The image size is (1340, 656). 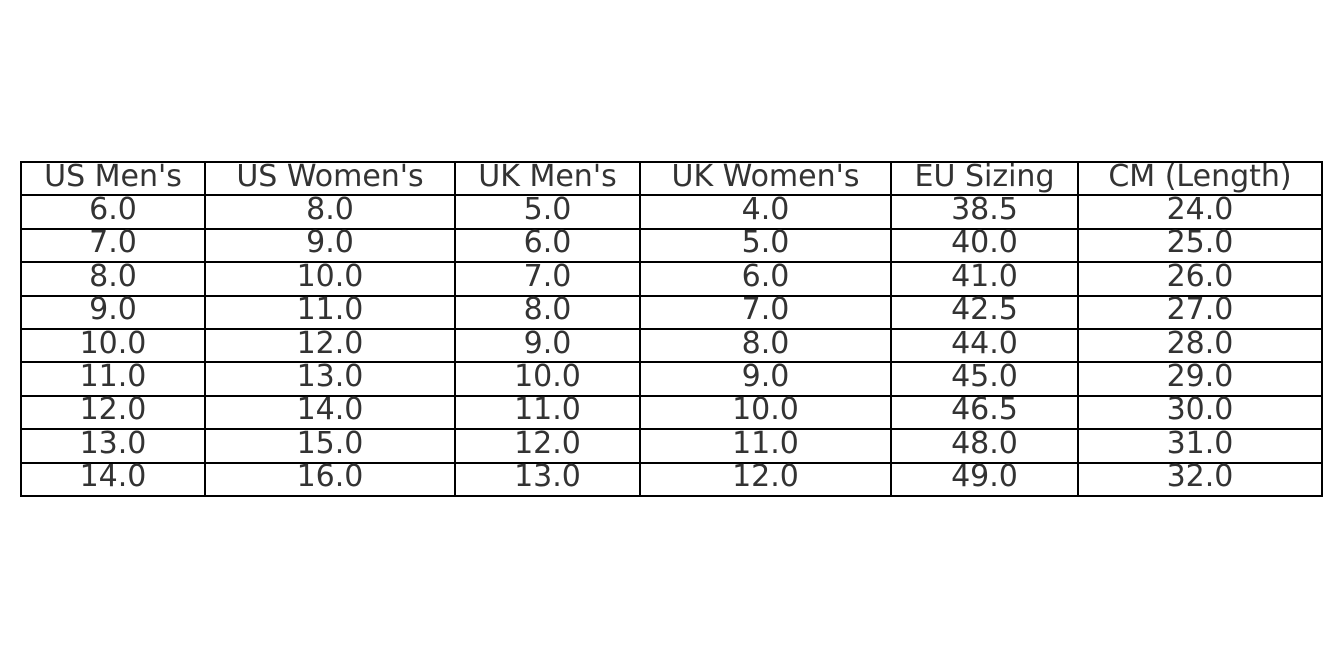 I want to click on table-cell: 48.0, so click(x=984, y=446).